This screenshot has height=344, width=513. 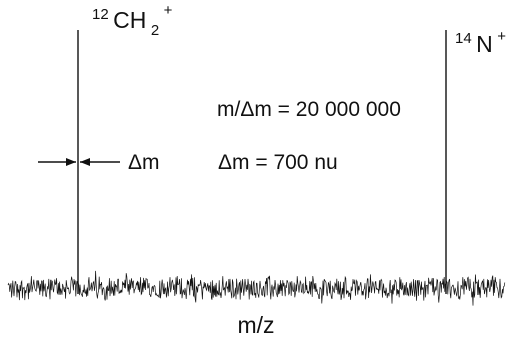 What do you see at coordinates (255, 325) in the screenshot?
I see `x-axis-label: m/z` at bounding box center [255, 325].